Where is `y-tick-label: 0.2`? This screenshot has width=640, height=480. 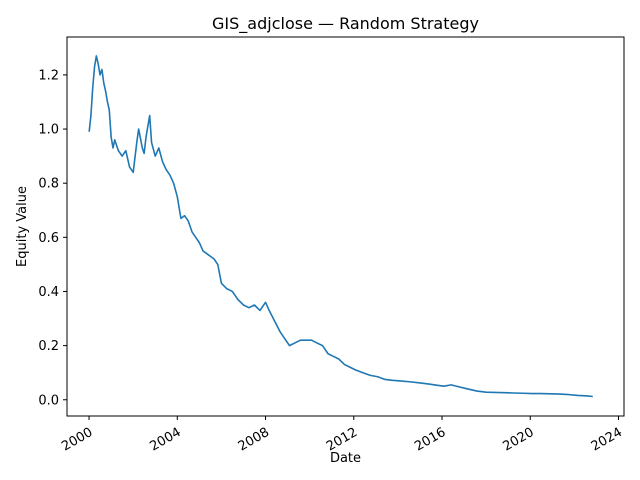
y-tick-label: 0.2 is located at coordinates (48, 346).